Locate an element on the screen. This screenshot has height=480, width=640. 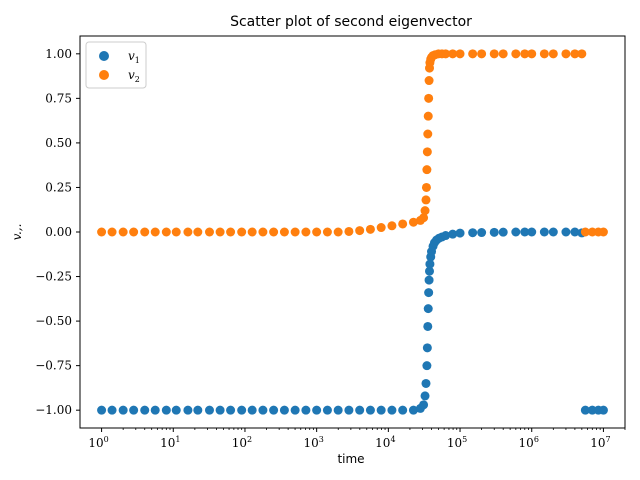
y-tick-label-2: 0.50 is located at coordinates (58, 143).